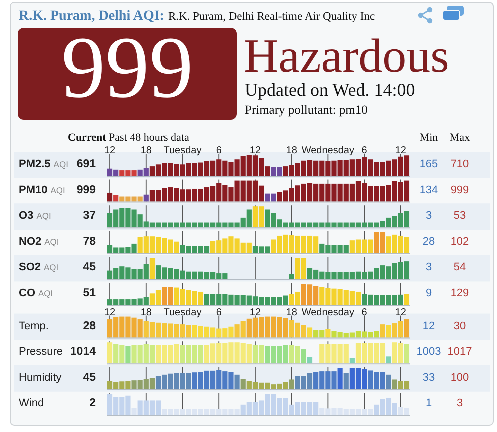  I want to click on text: Hazardous, so click(347, 56).